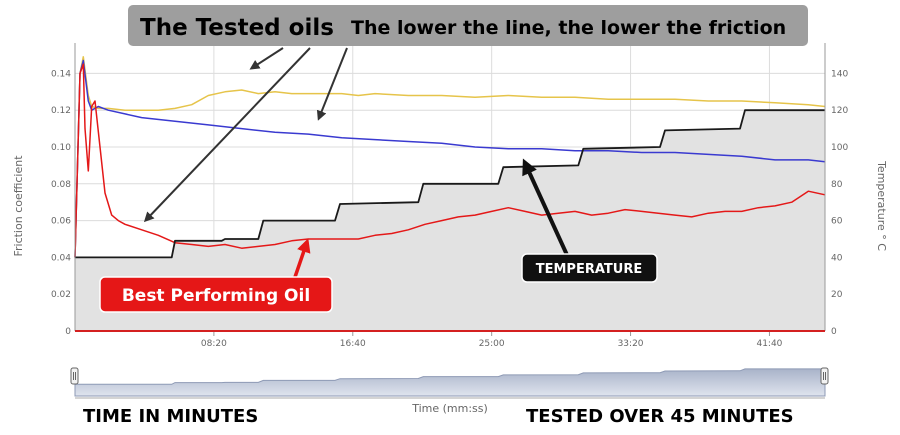 Image resolution: width=900 pixels, height=435 pixels. What do you see at coordinates (834, 332) in the screenshot?
I see `y2-tick-label: 0` at bounding box center [834, 332].